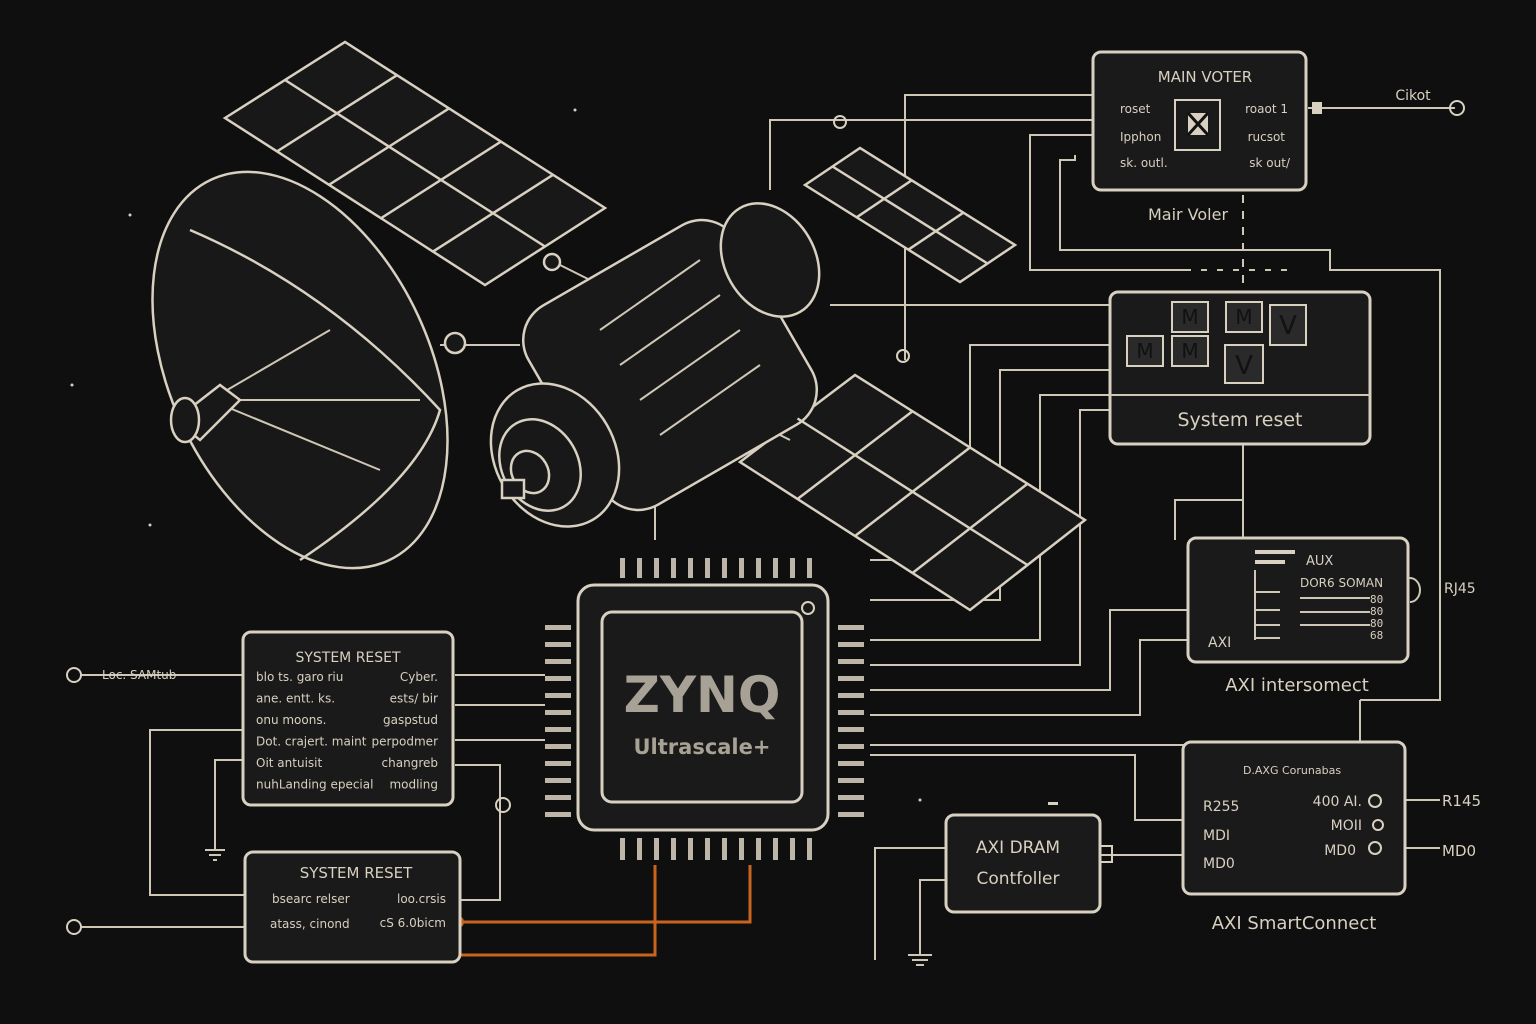 The image size is (1536, 1024). What do you see at coordinates (1459, 851) in the screenshot?
I see `smartconnect-ext-2: MD0` at bounding box center [1459, 851].